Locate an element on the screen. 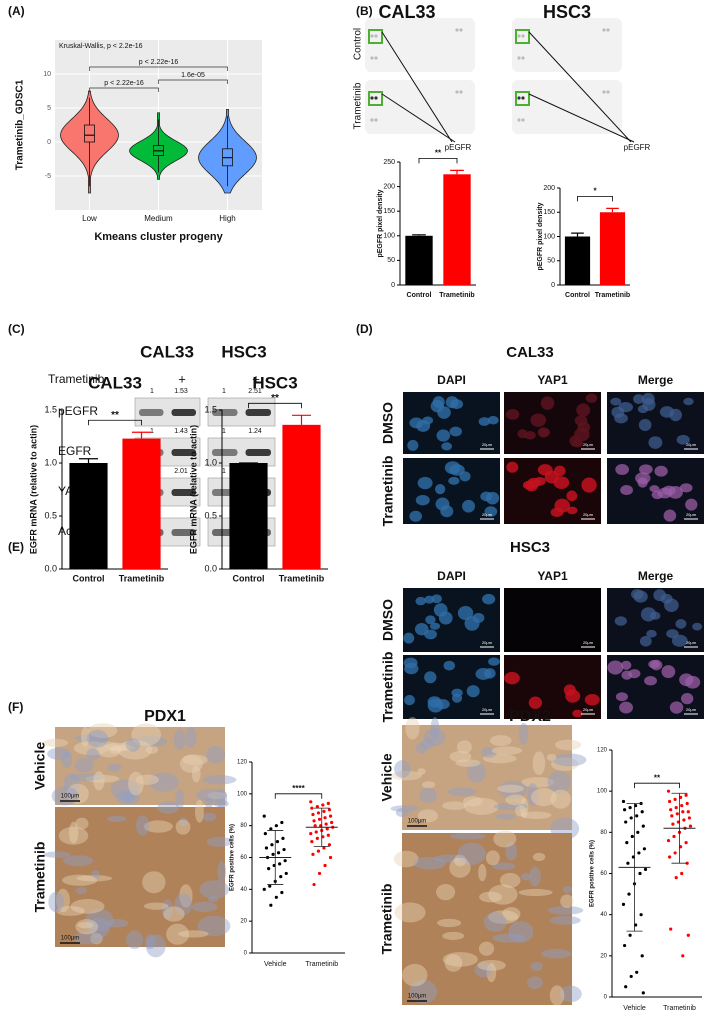 This screenshot has width=709, height=1017. row-label: Vehicle is located at coordinates (387, 777).